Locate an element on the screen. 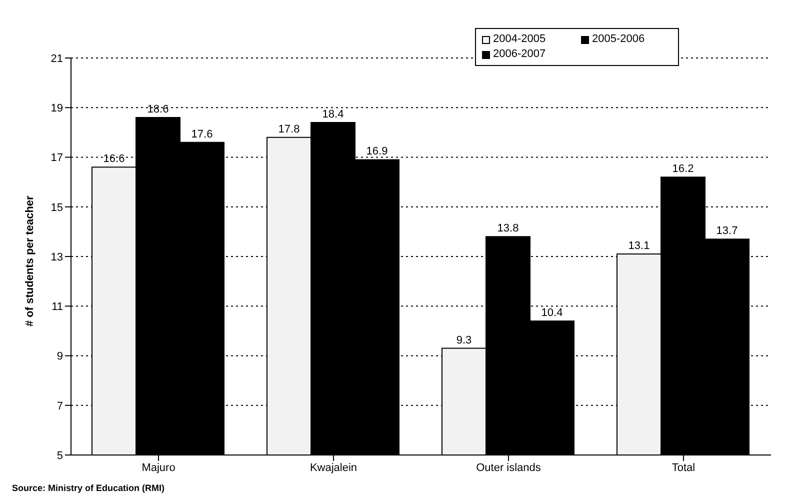 The height and width of the screenshot is (503, 787). x-tick-label: Total is located at coordinates (684, 468).